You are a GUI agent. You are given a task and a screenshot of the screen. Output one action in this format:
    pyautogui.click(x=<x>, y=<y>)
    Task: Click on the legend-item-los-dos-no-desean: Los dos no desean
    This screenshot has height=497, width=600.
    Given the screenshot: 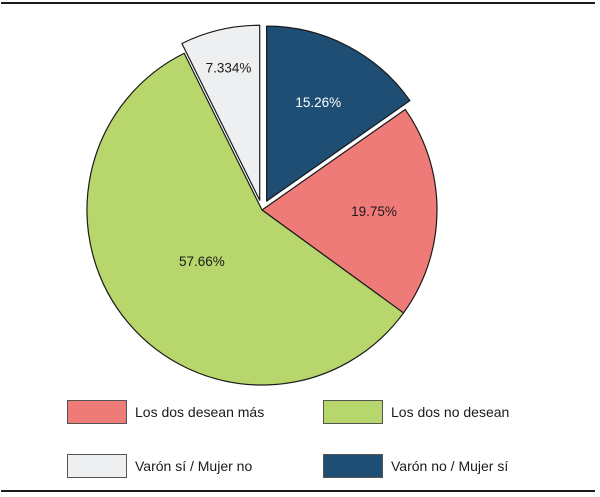 What is the action you would take?
    pyautogui.click(x=416, y=412)
    